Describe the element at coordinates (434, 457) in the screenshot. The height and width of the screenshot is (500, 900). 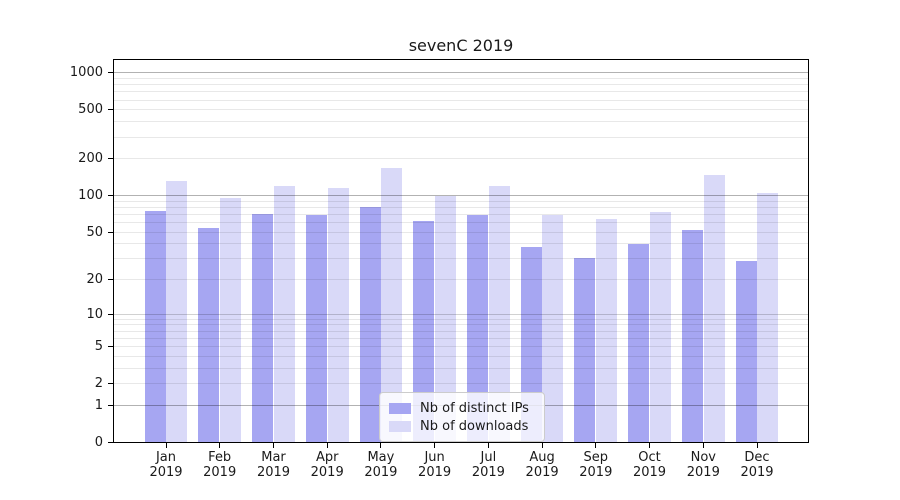
I see `x-tick-label-line: Jun` at that location.